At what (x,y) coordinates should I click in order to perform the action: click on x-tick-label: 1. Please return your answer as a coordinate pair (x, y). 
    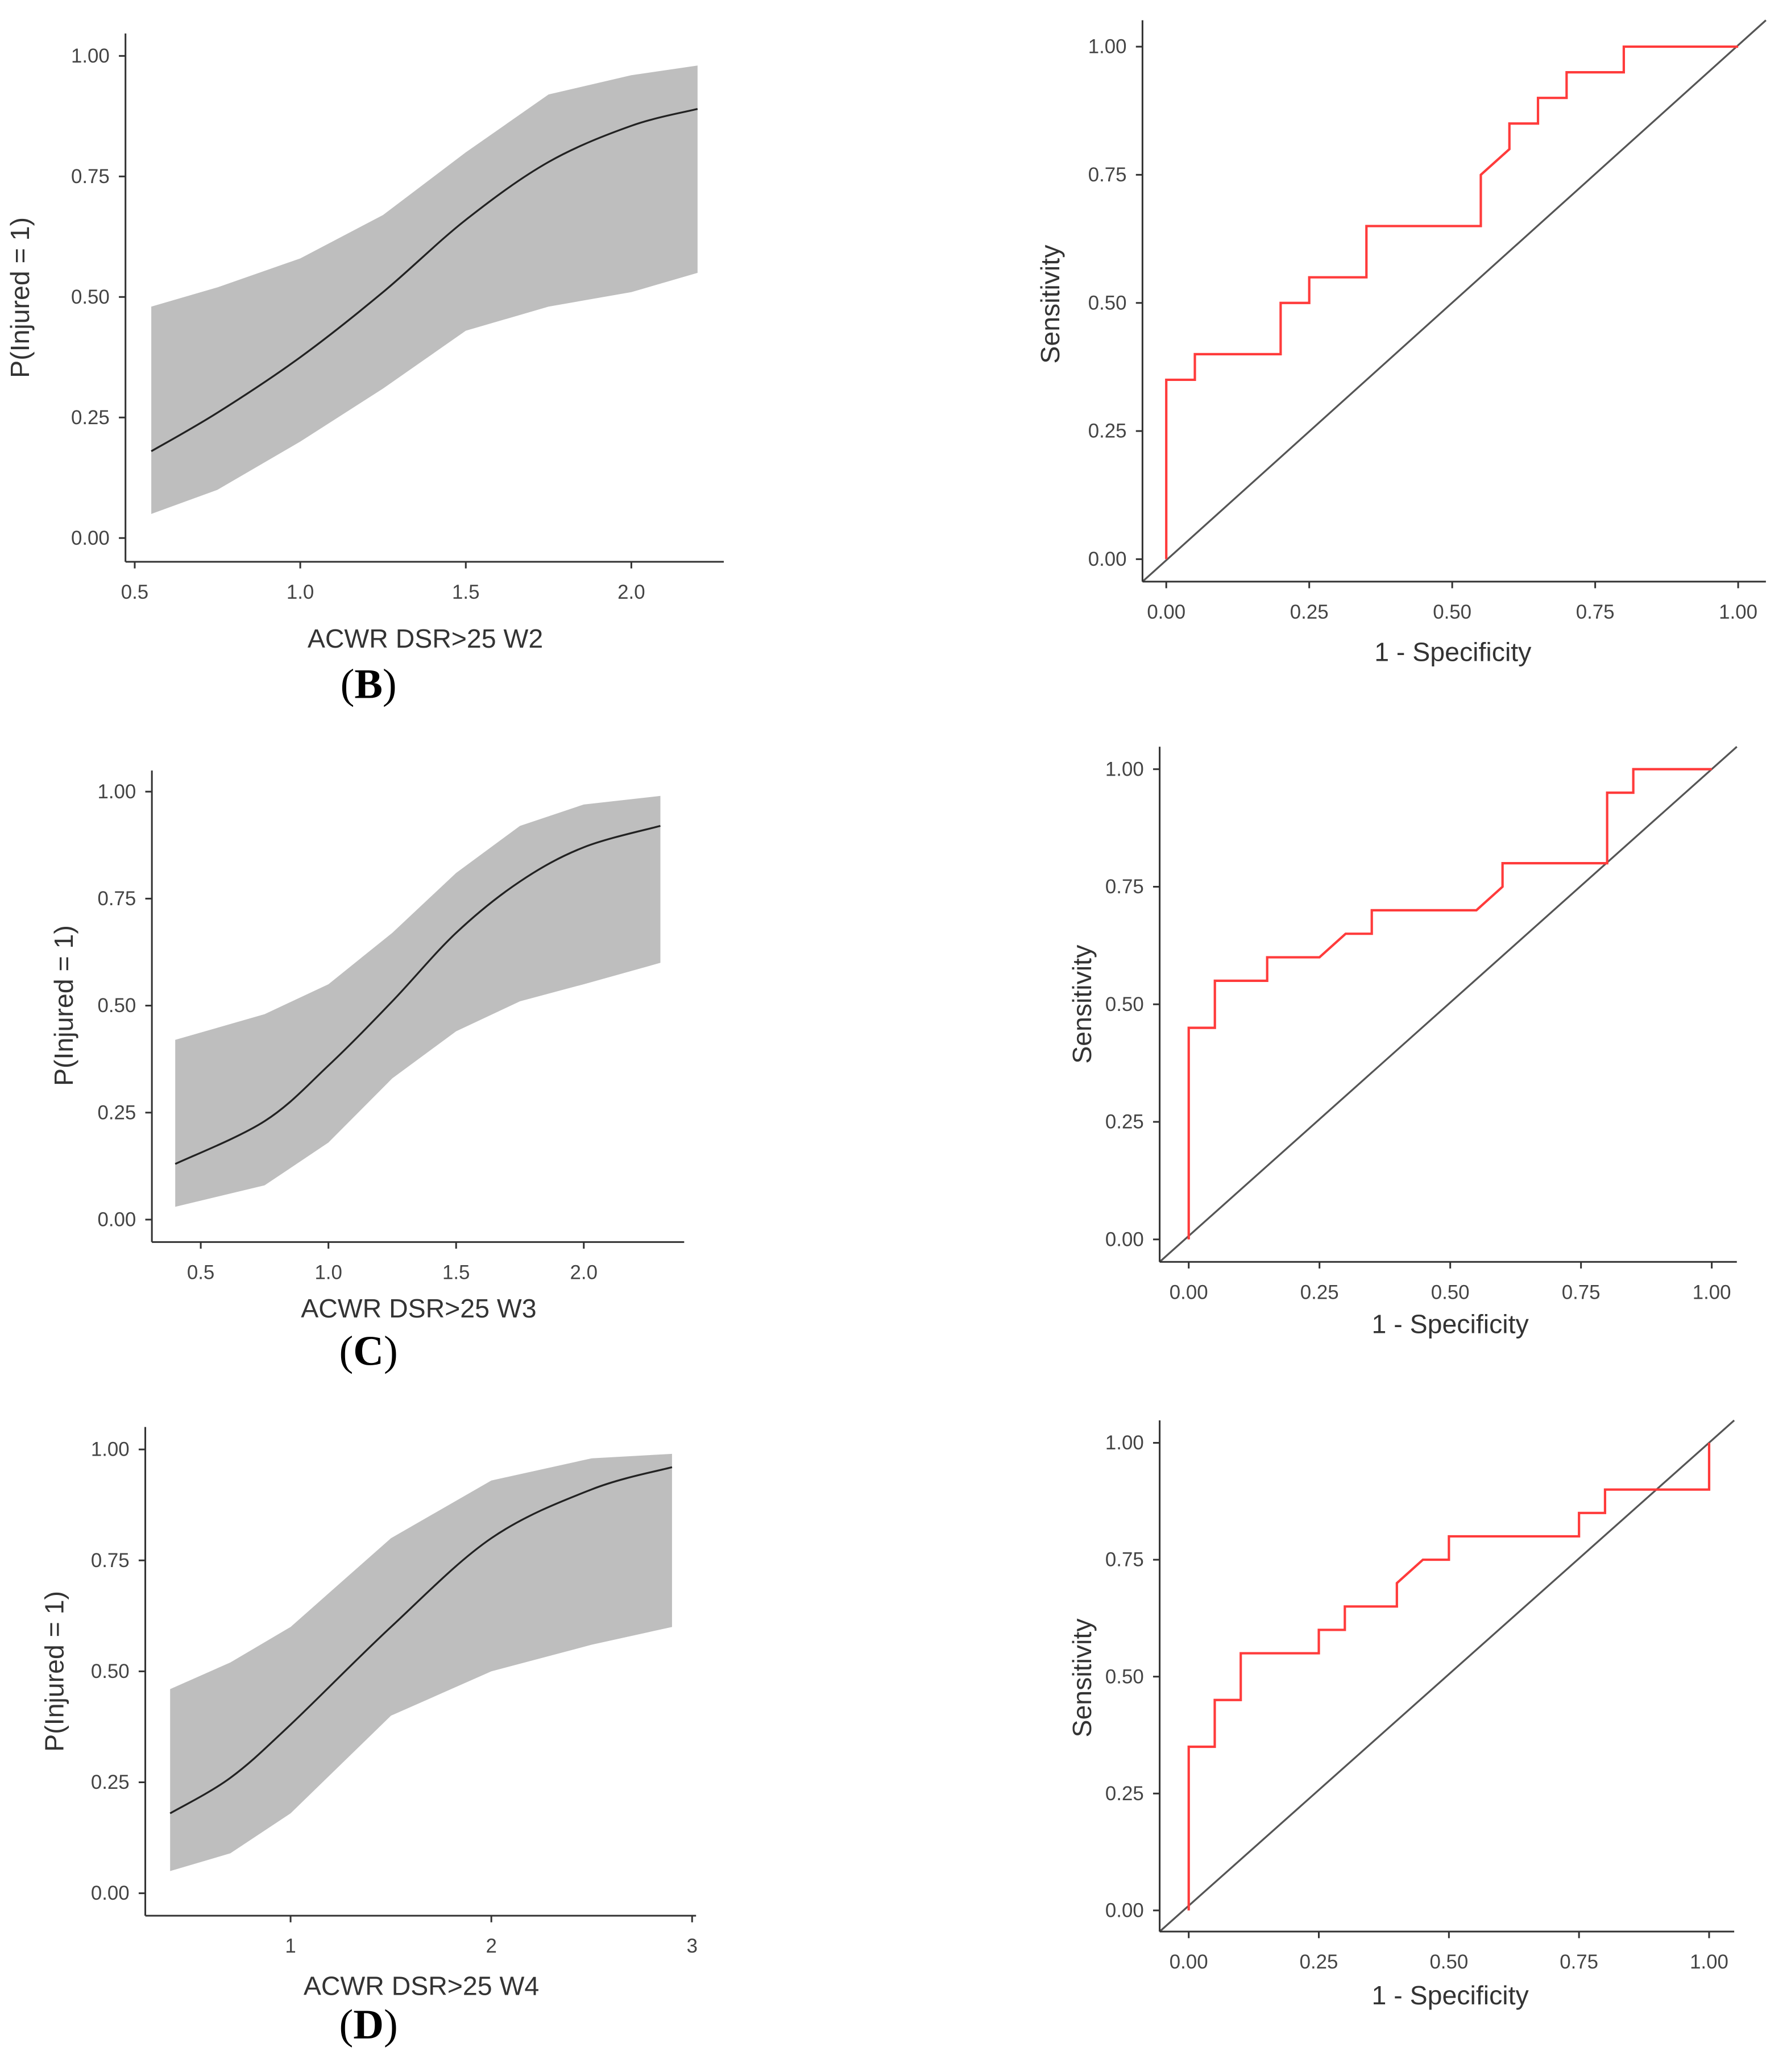
    Looking at the image, I should click on (291, 1946).